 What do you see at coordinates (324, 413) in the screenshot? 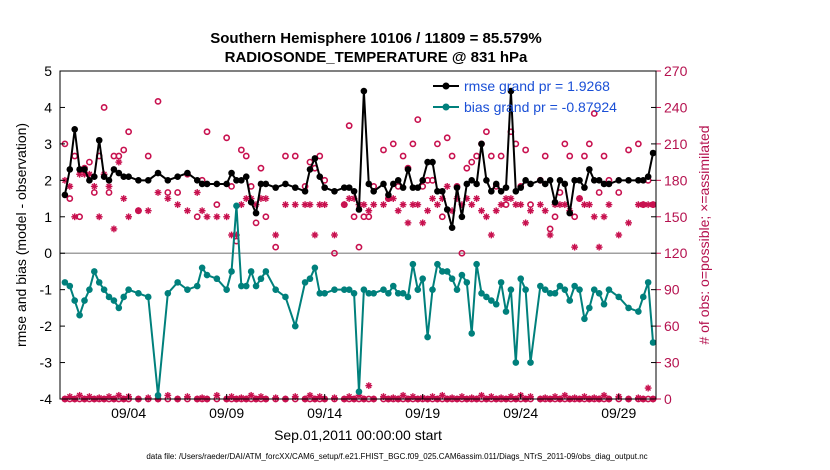
I see `x-tick-label: 09/14` at bounding box center [324, 413].